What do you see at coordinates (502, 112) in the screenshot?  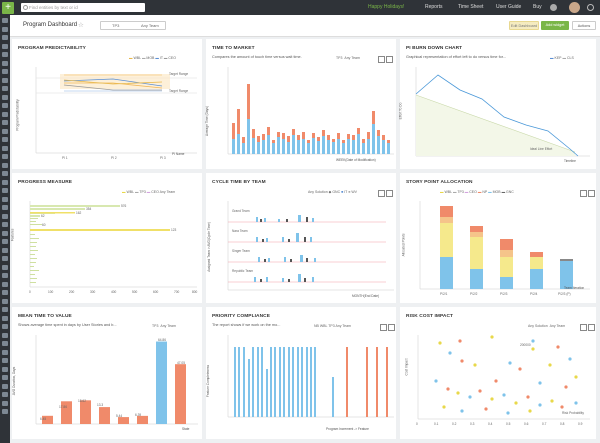 I see `burn-down-chart` at bounding box center [502, 112].